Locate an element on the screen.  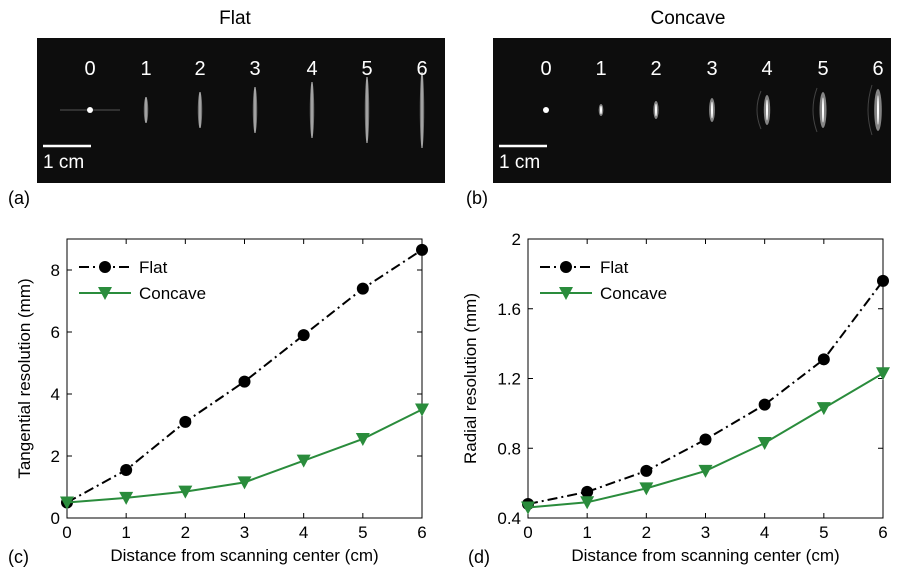
panel-a-label: (a) is located at coordinates (19, 198).